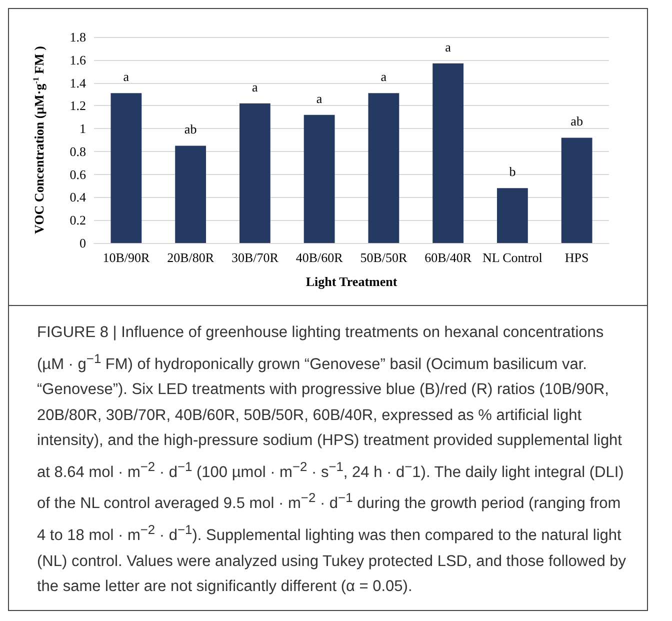 The width and height of the screenshot is (672, 621). What do you see at coordinates (83, 128) in the screenshot?
I see `y-tick-label: 1` at bounding box center [83, 128].